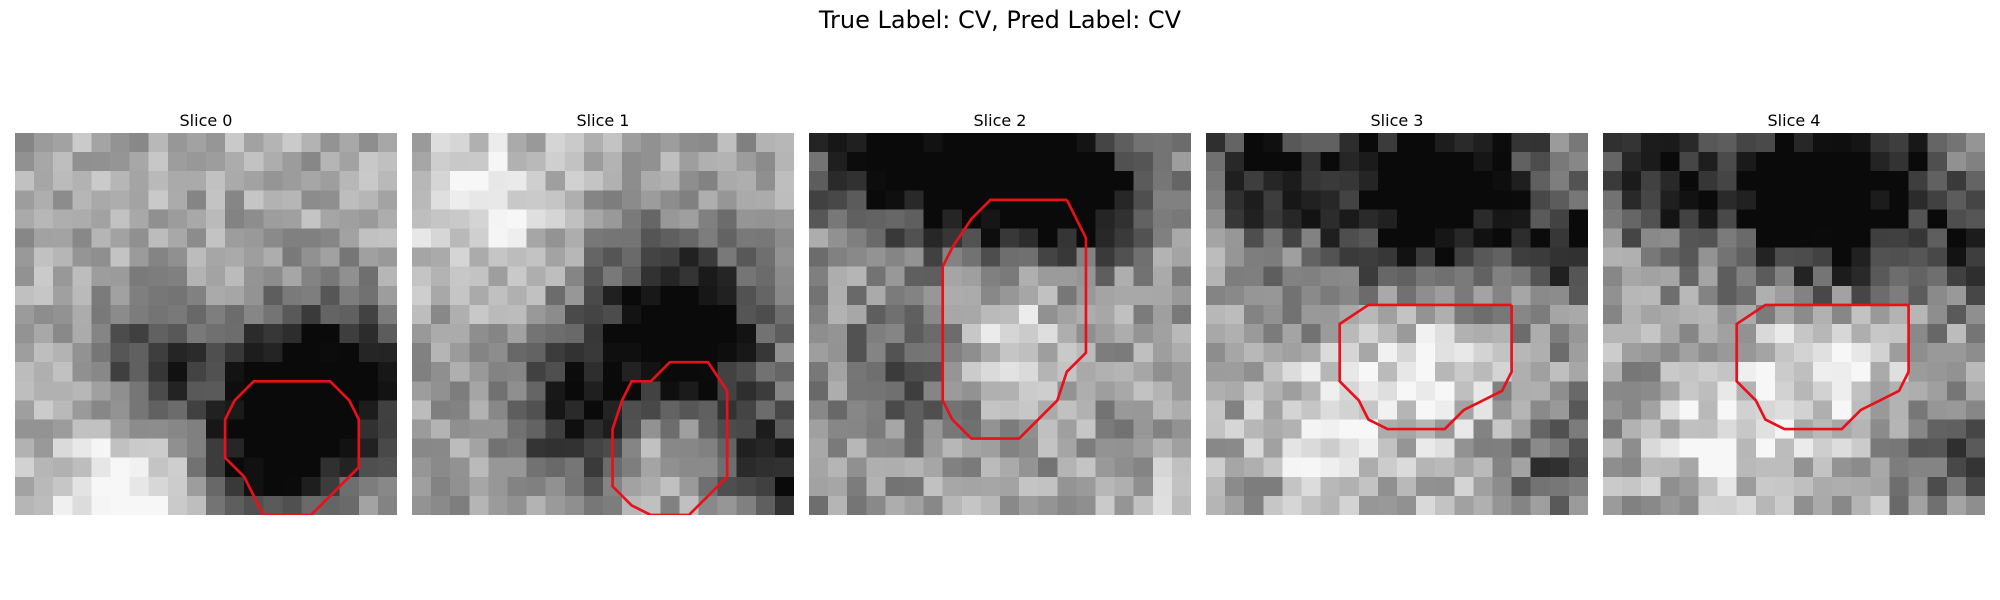 The width and height of the screenshot is (2000, 600). Describe the element at coordinates (670, 437) in the screenshot. I see `contour-outline` at that location.